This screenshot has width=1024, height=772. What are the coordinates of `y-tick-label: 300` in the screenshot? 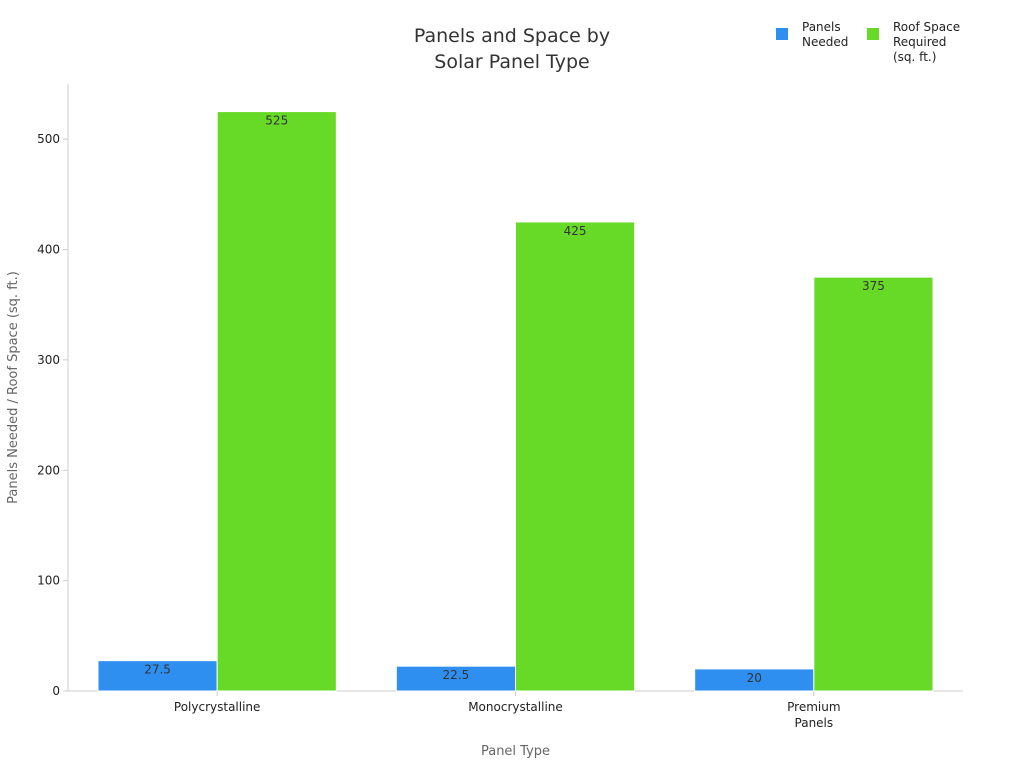 It's located at (48, 360).